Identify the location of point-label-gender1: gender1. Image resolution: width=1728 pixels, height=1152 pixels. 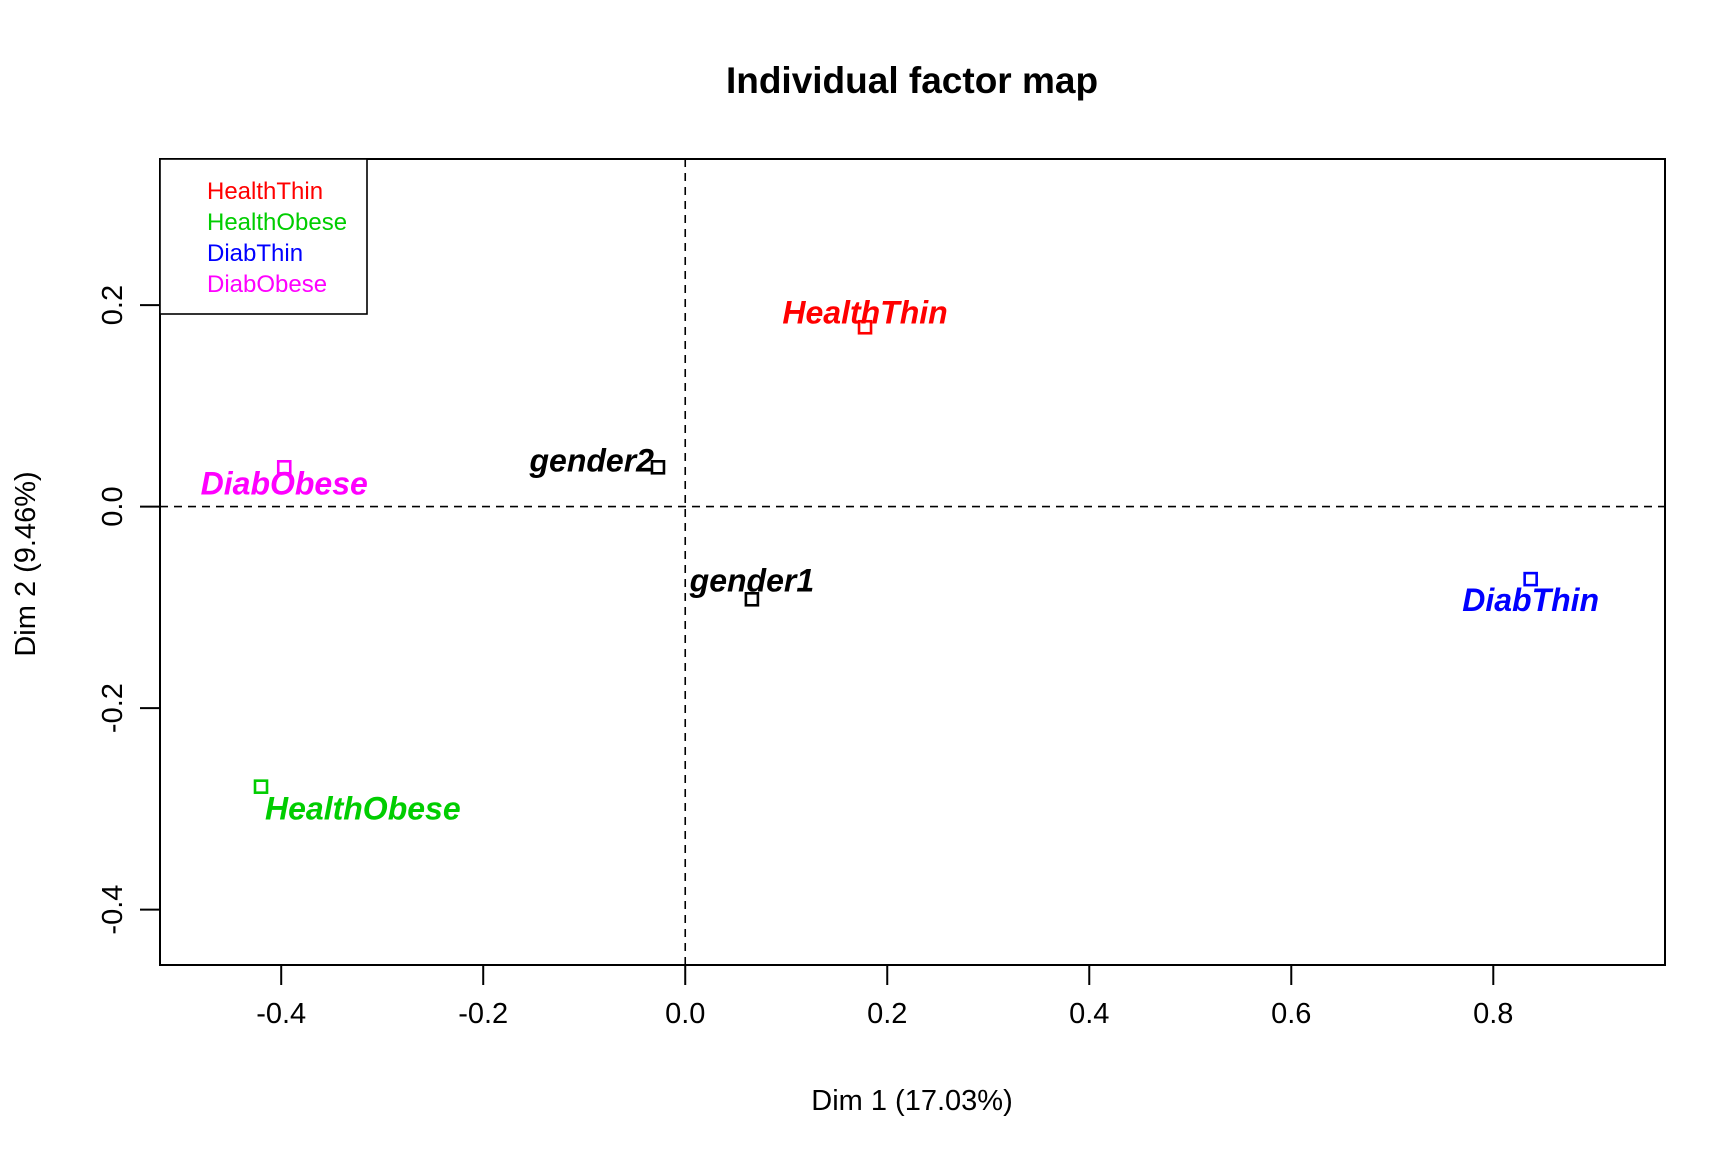
(751, 580).